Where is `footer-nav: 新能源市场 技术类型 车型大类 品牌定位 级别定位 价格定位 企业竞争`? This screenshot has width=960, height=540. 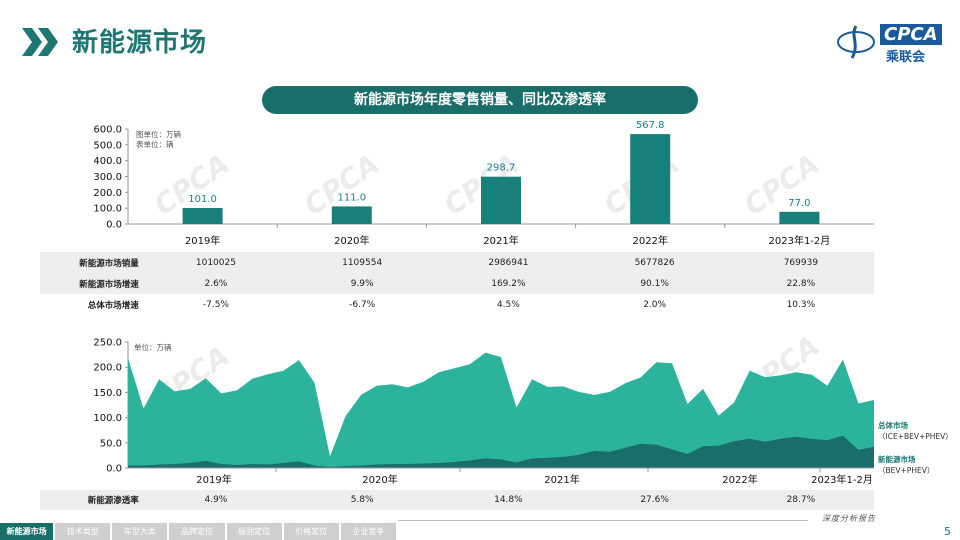 footer-nav: 新能源市场 技术类型 车型大类 品牌定位 级别定位 价格定位 企业竞争 is located at coordinates (199, 531).